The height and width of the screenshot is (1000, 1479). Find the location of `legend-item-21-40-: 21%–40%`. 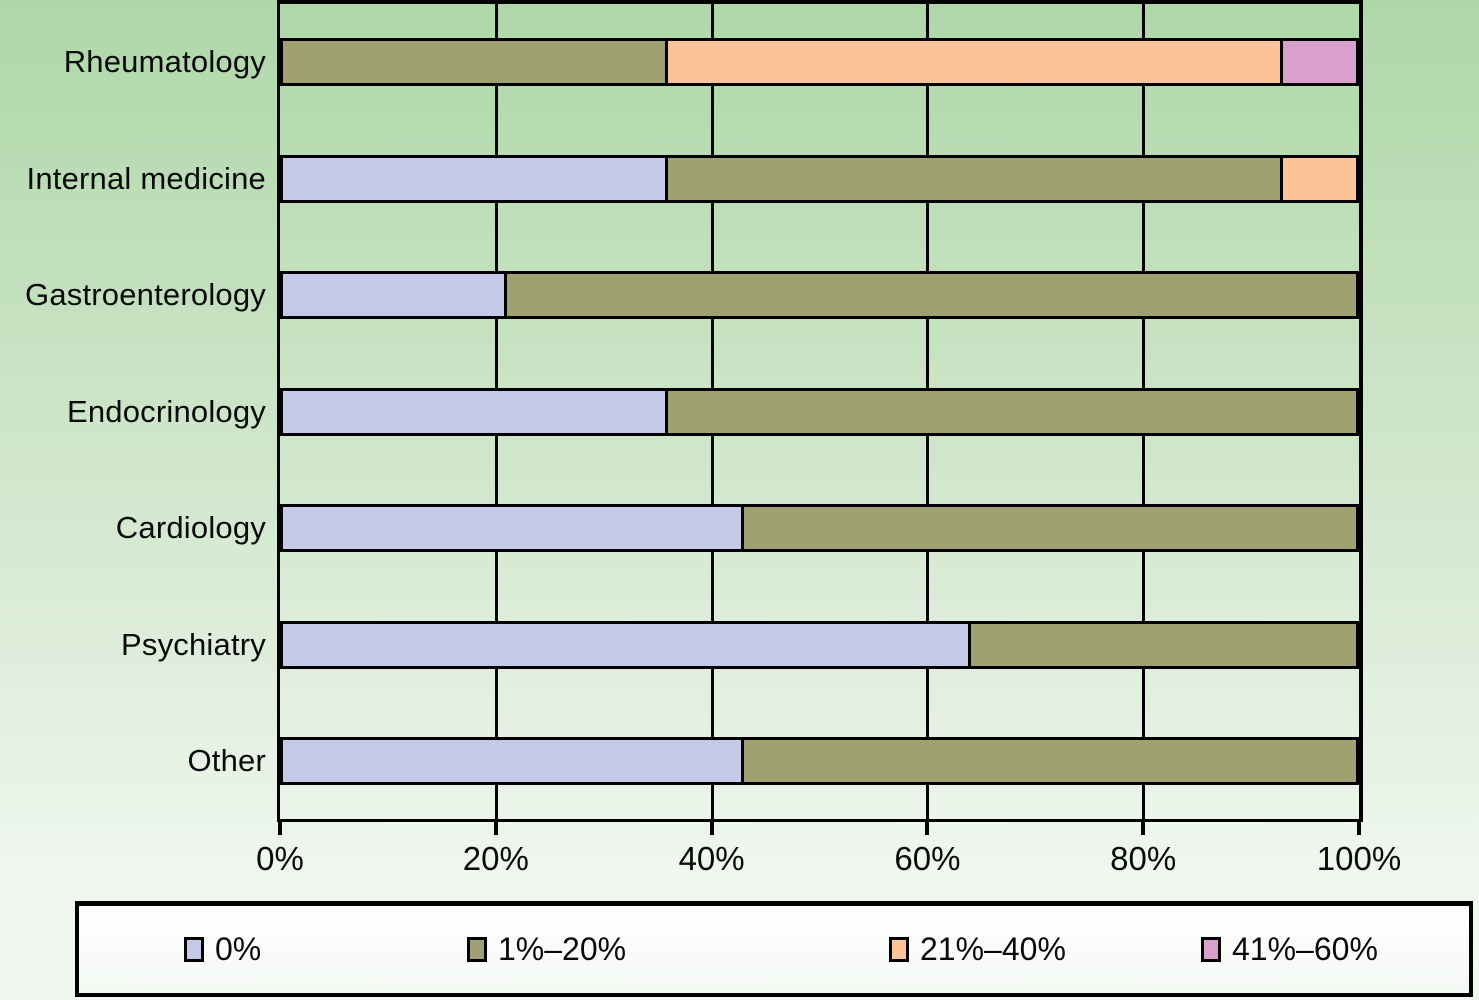

legend-item-21-40-: 21%–40% is located at coordinates (977, 949).